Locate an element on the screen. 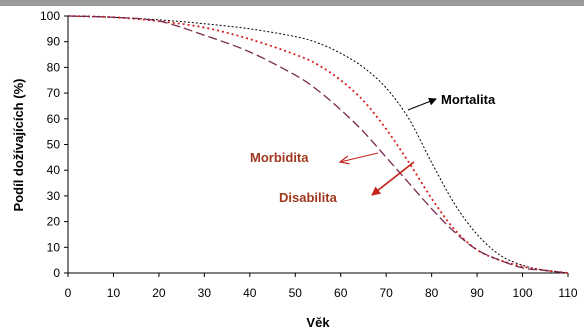 This screenshot has width=584, height=329. x-tick-label: 70 is located at coordinates (387, 293).